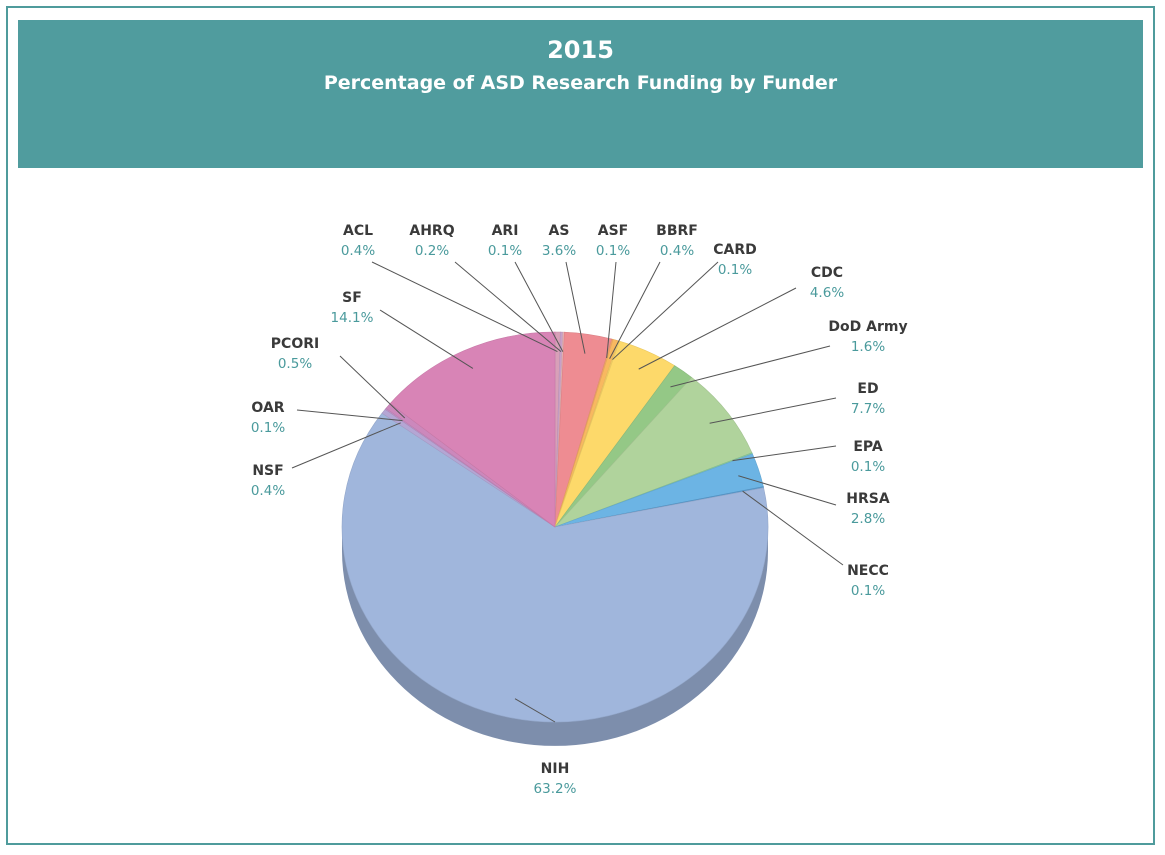 This screenshot has width=1165, height=855. Describe the element at coordinates (868, 571) in the screenshot. I see `slice-label-necc: NECC` at that location.